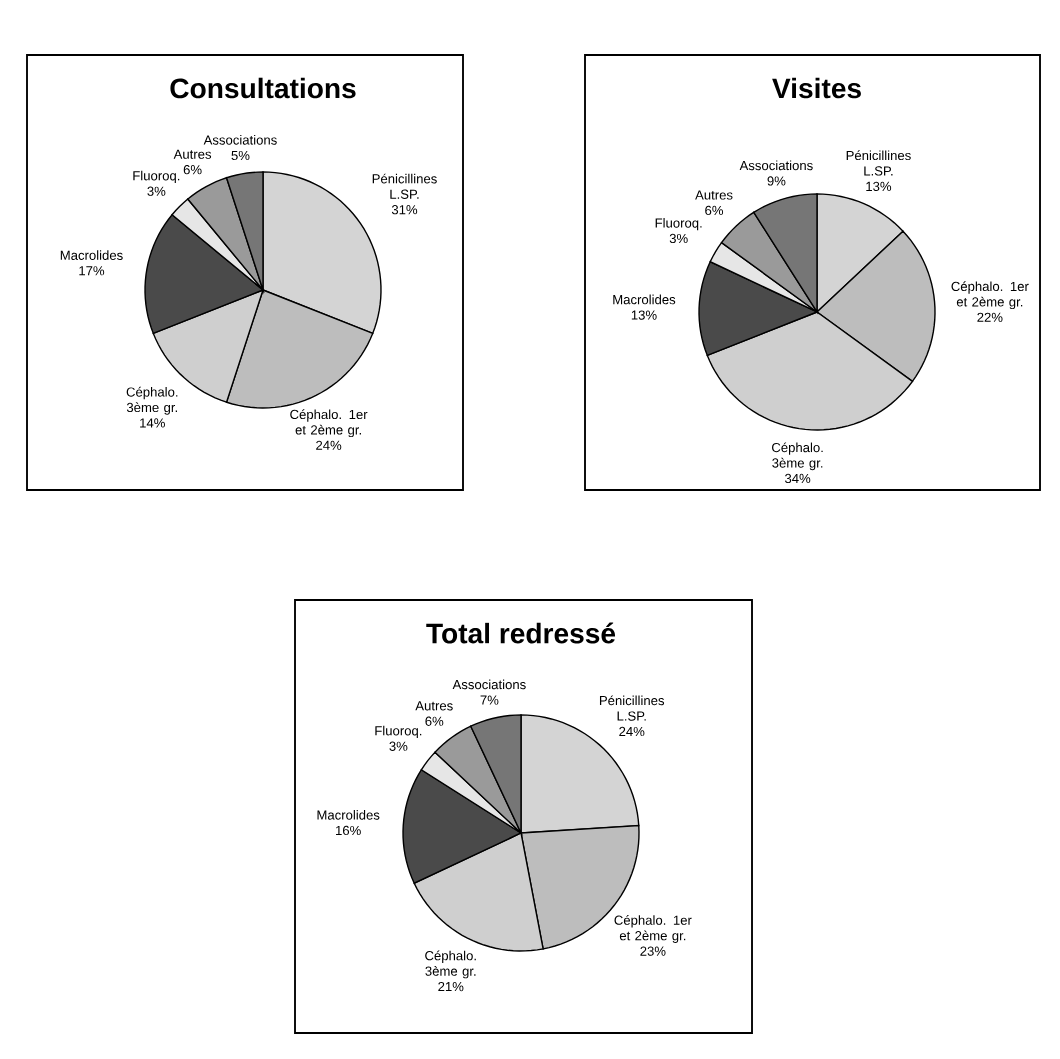 This screenshot has width=1060, height=1059. I want to click on data-label: 31%, so click(404, 210).